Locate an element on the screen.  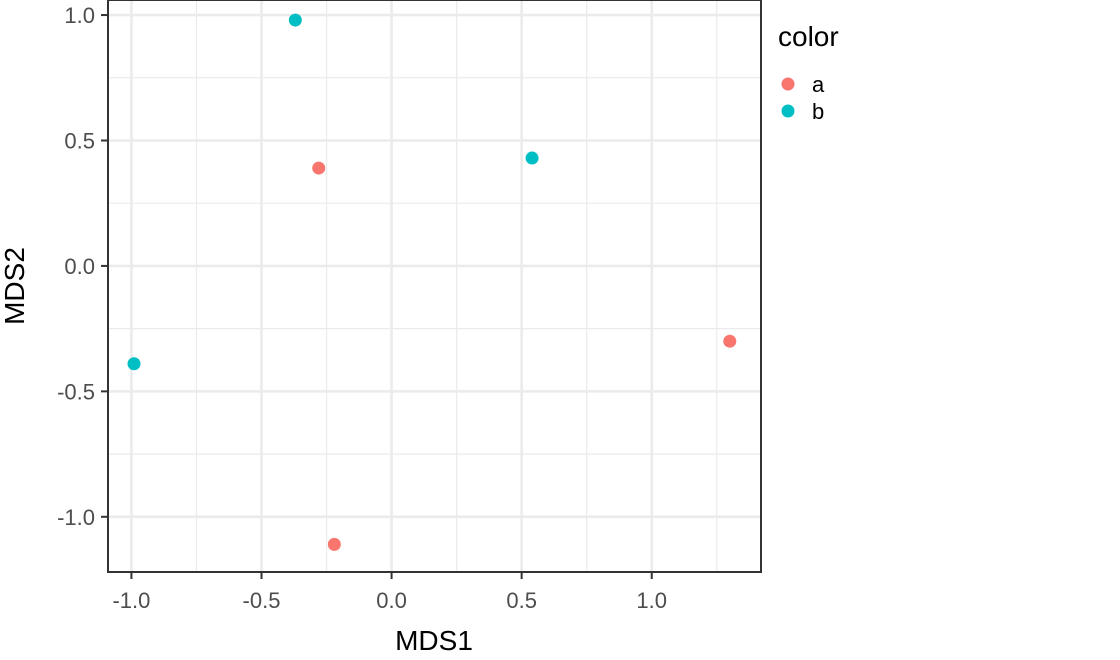
y-tick-label: 0.0 is located at coordinates (79, 266).